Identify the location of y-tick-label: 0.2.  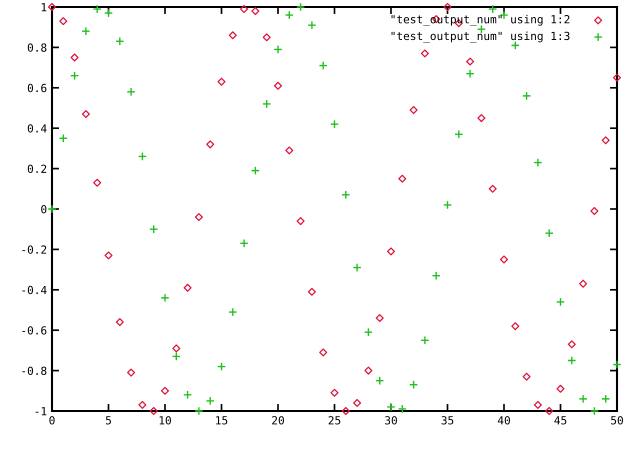
(37, 169).